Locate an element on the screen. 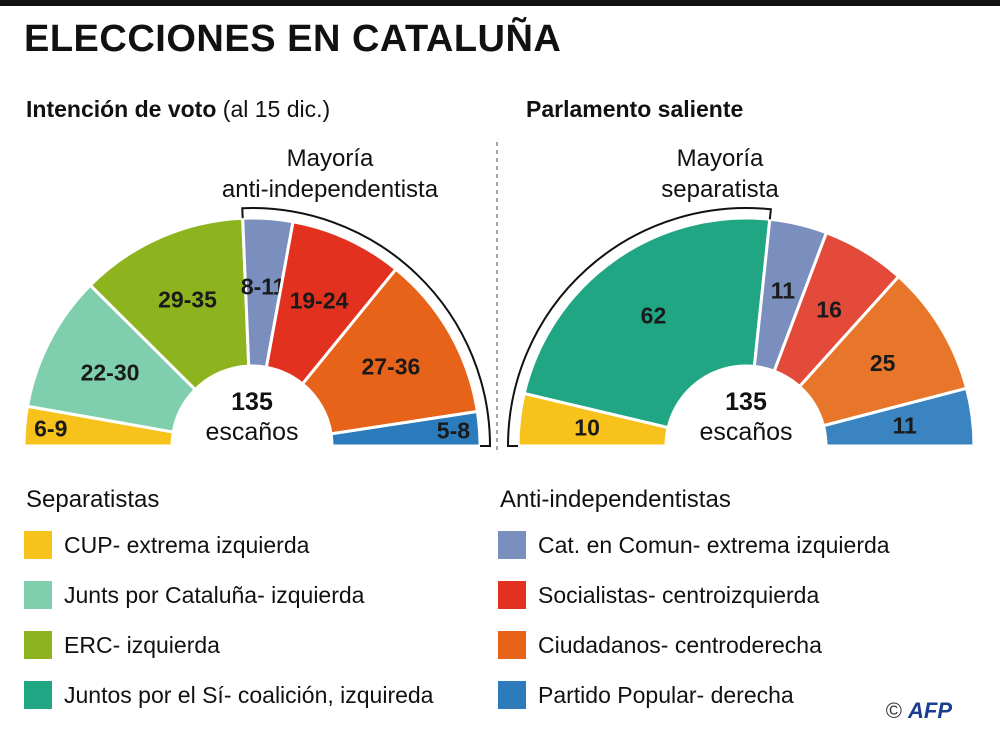 The height and width of the screenshot is (731, 1000). chart2-subtitle: Parlamento saliente is located at coordinates (634, 109).